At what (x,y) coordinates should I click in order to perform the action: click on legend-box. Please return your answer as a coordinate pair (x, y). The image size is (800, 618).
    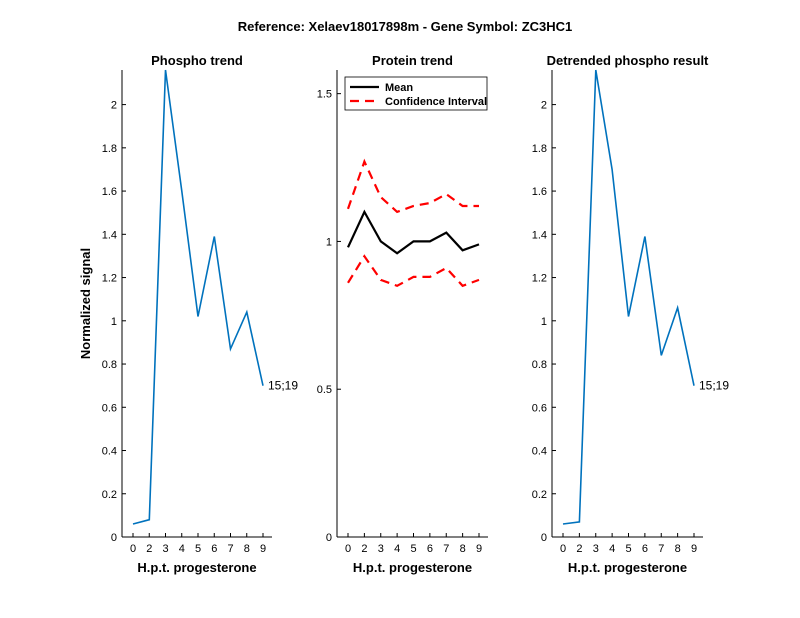
    Looking at the image, I should click on (416, 93).